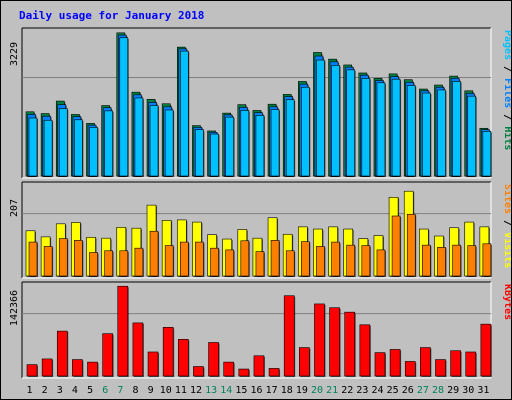 This screenshot has width=512, height=400. Describe the element at coordinates (506, 250) in the screenshot. I see `panel-visits-sites-legend-visits: Visits` at that location.